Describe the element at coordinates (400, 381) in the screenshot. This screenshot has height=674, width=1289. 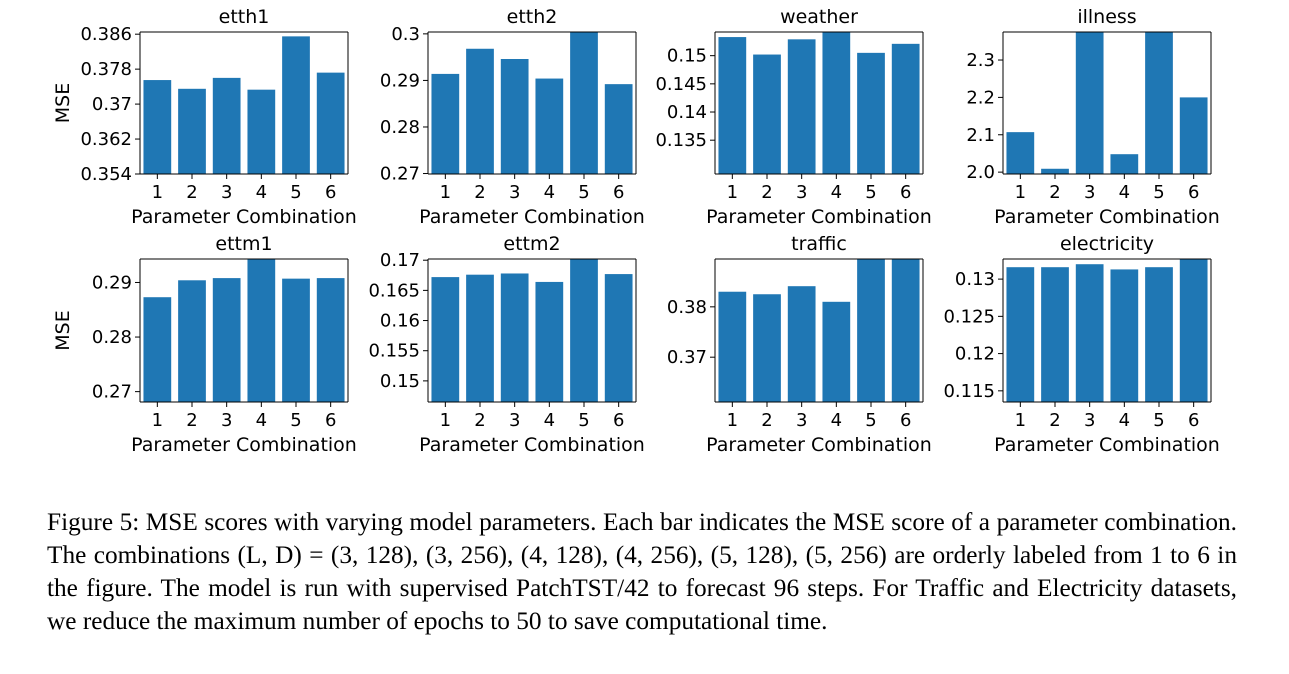
I see `ettm2-ytick-label-0: 0.15` at that location.